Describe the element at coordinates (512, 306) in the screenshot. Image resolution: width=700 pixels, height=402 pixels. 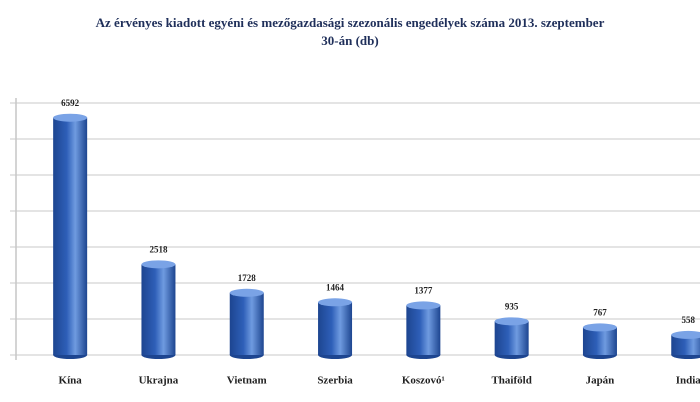
I see `value-label: 935` at that location.